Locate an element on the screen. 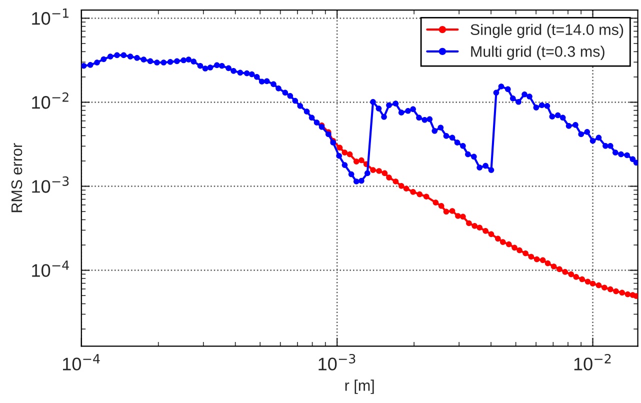 Image resolution: width=641 pixels, height=403 pixels. legend-label: Multi grid (t=0.3 ms) is located at coordinates (537, 53).